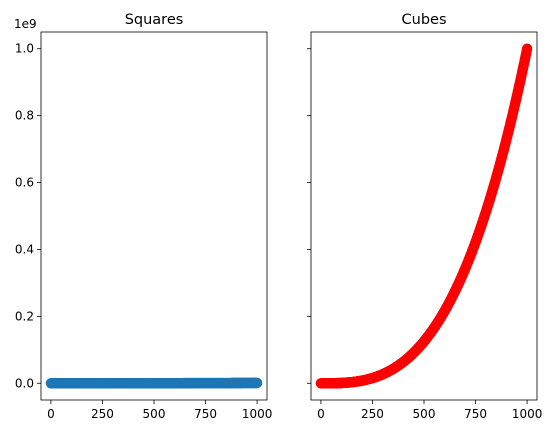  I want to click on squares-x-tick-label: 750, so click(205, 414).